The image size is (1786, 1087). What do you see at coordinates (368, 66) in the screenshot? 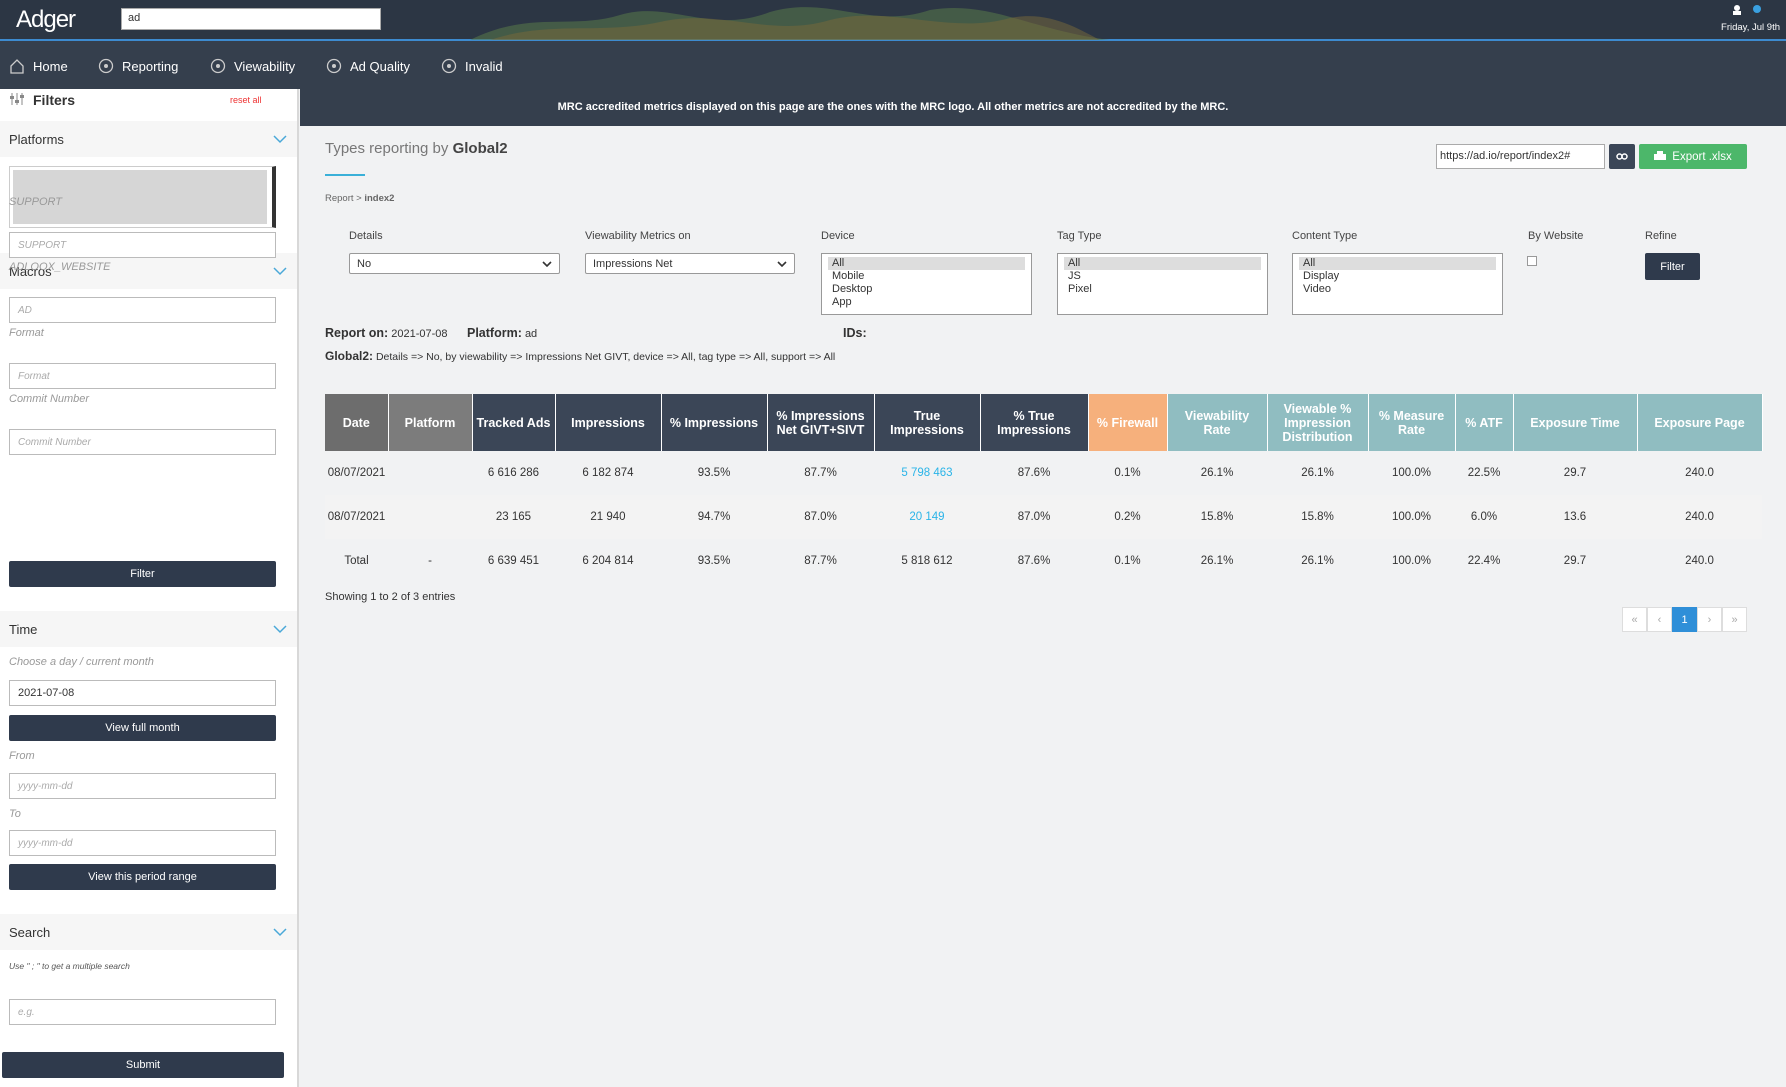
I see `nav-item: Ad Quality` at bounding box center [368, 66].